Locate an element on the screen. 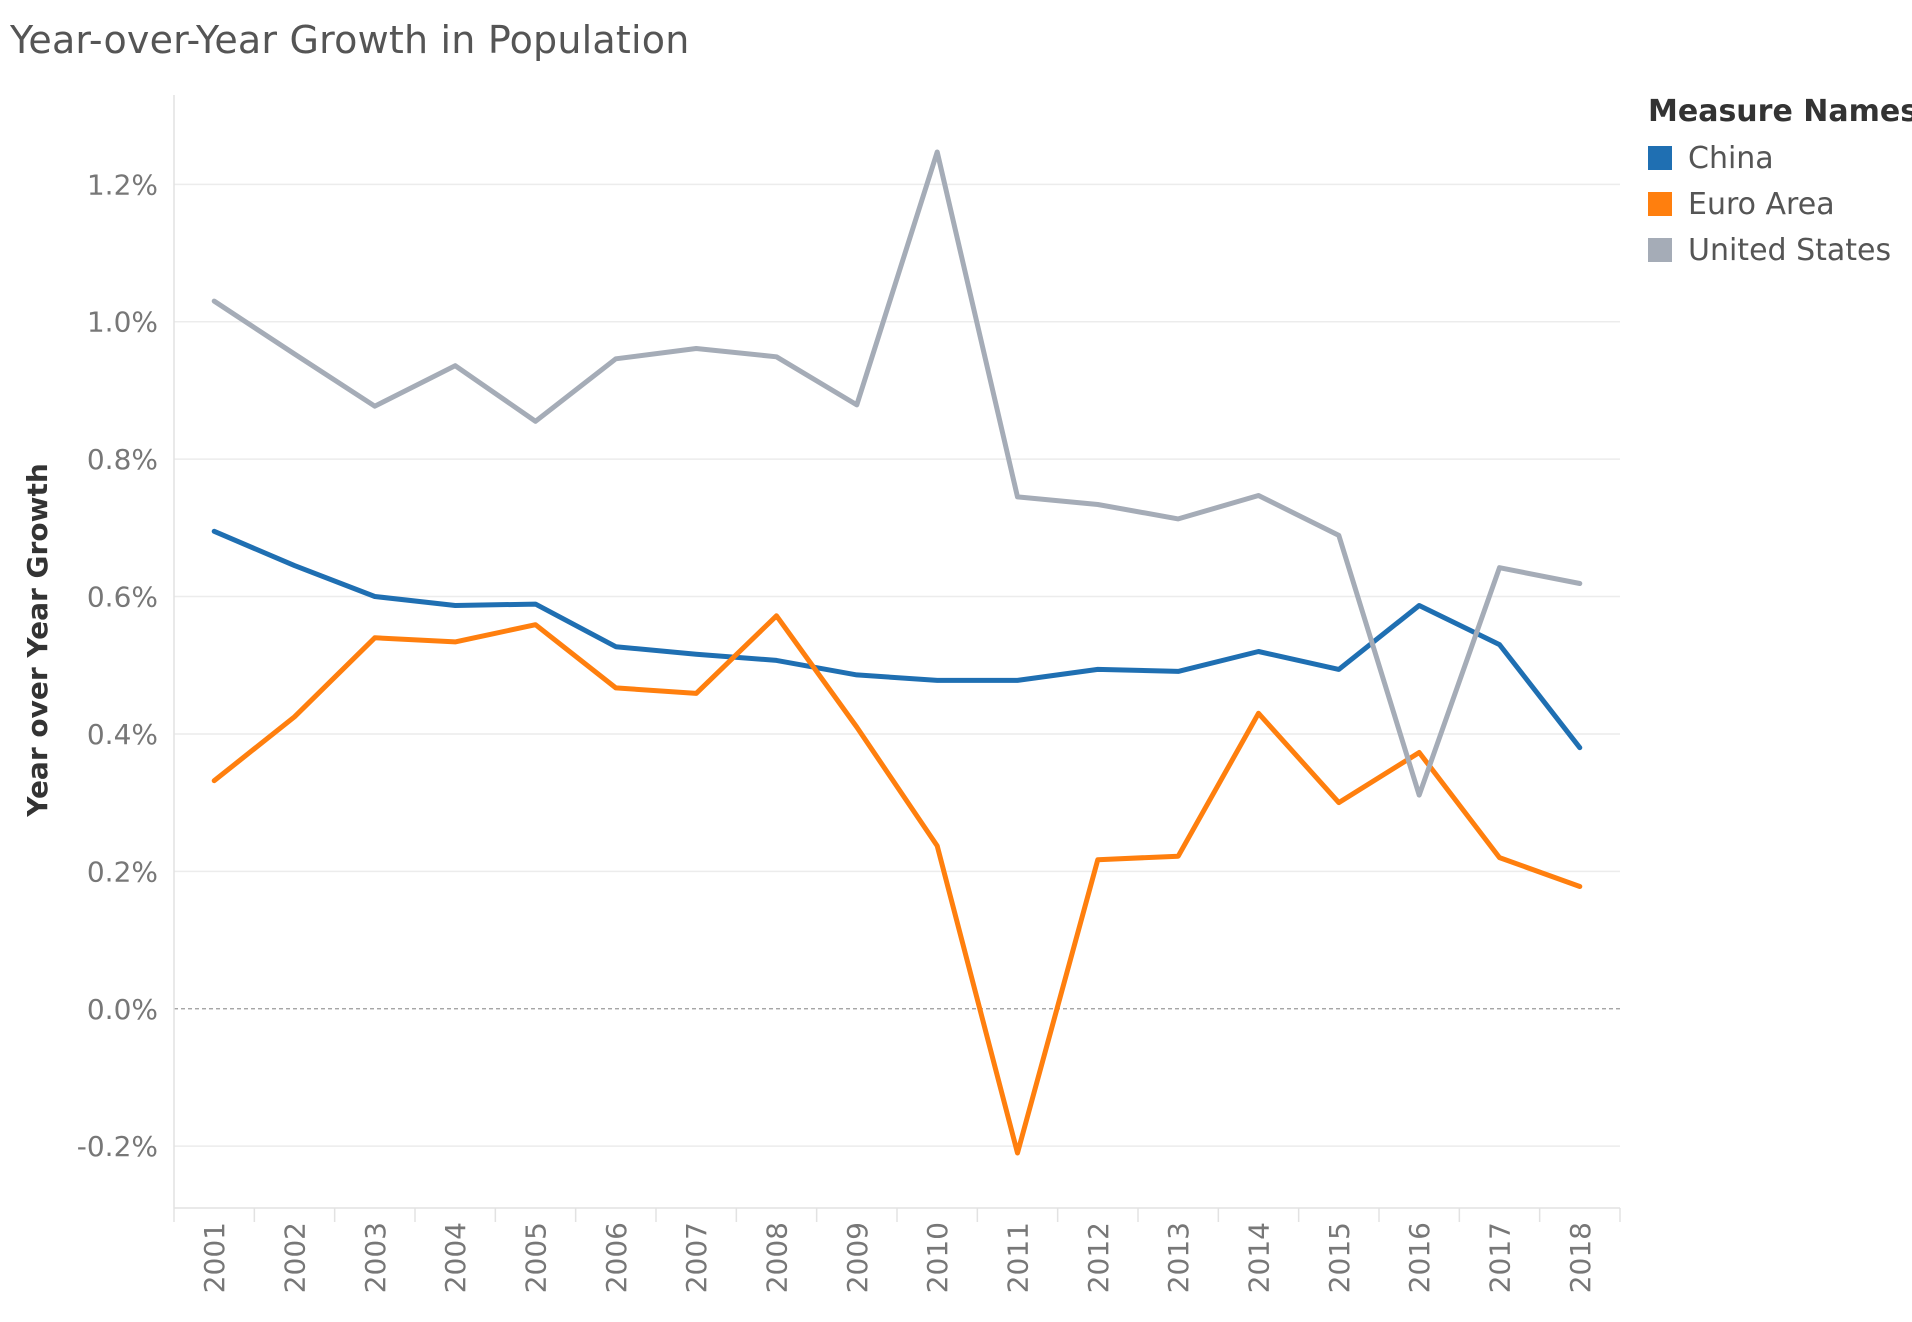 Image resolution: width=1912 pixels, height=1322 pixels. legend-item-united-states: United States is located at coordinates (1780, 250).